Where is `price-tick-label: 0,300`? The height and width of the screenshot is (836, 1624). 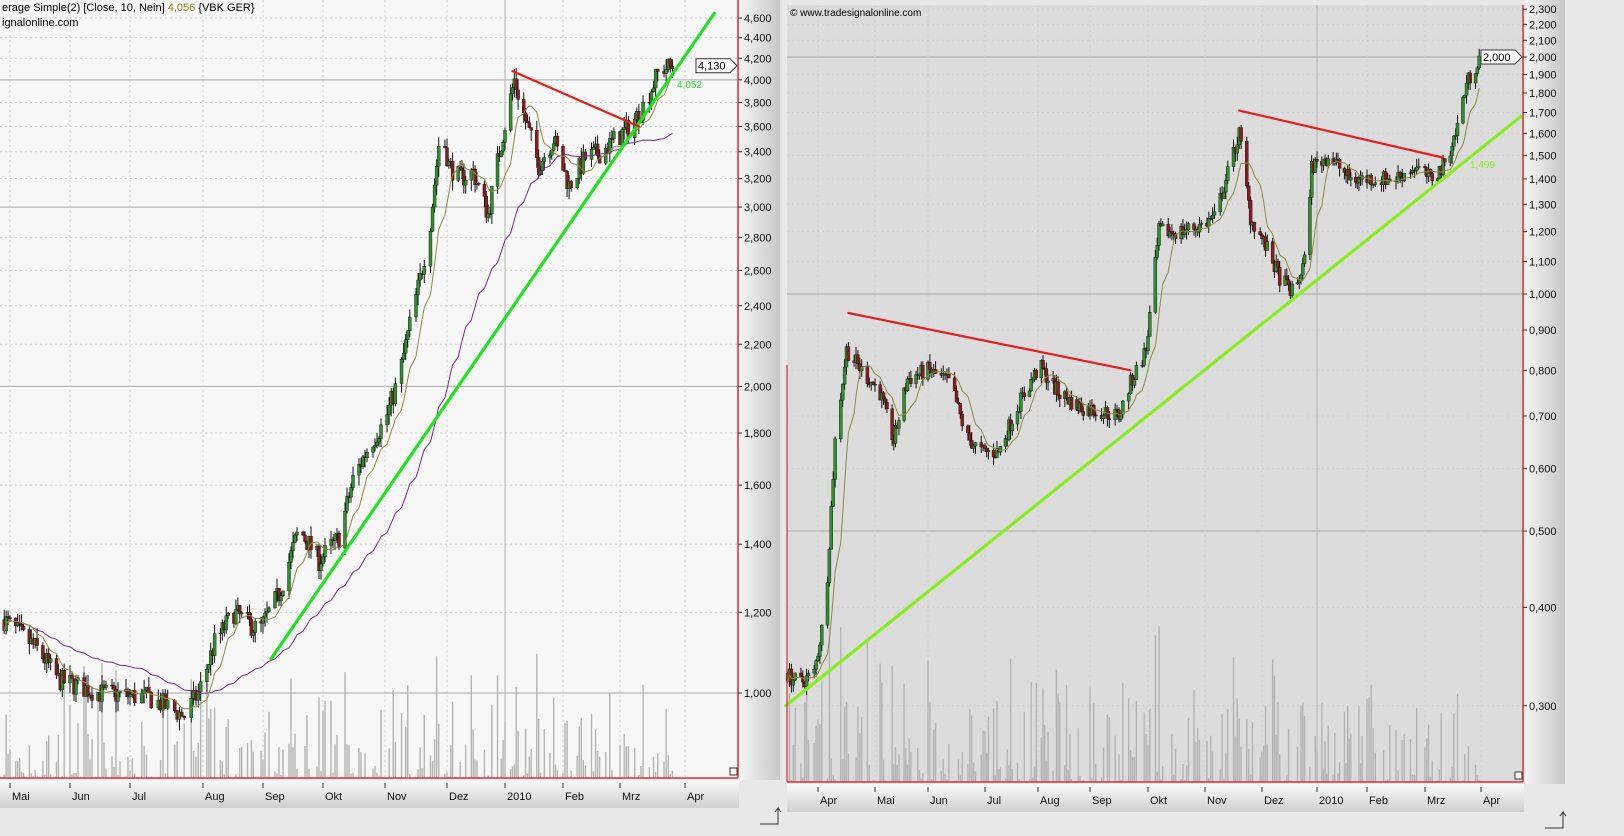 price-tick-label: 0,300 is located at coordinates (1543, 707).